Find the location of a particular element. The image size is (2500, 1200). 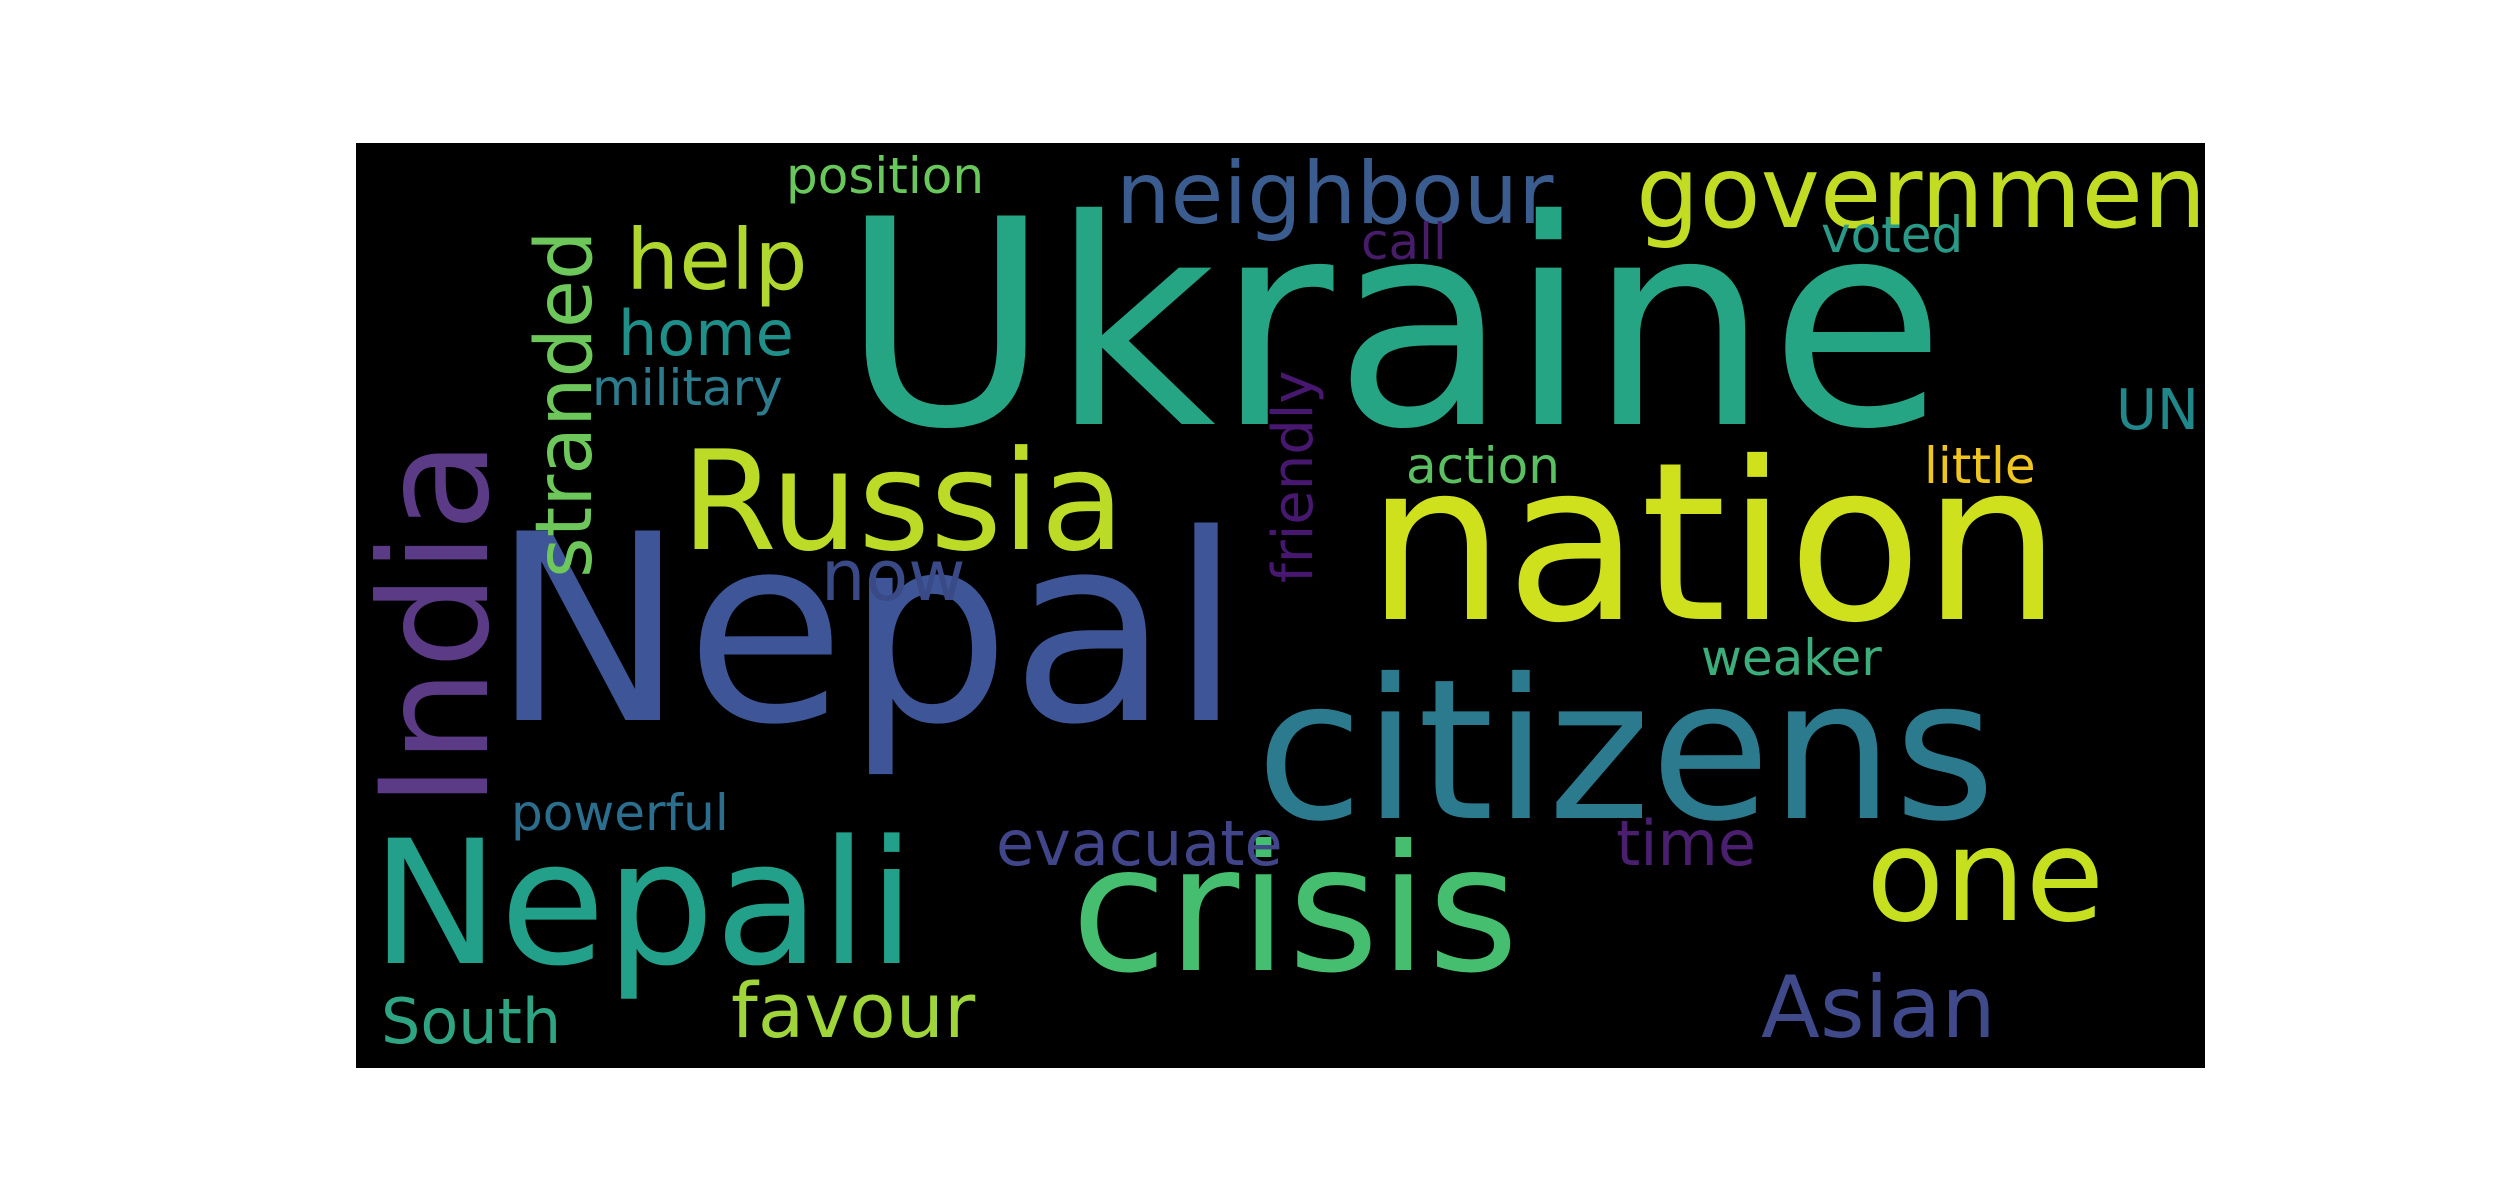

word-ukraine: Ukraine is located at coordinates (1393, 326).